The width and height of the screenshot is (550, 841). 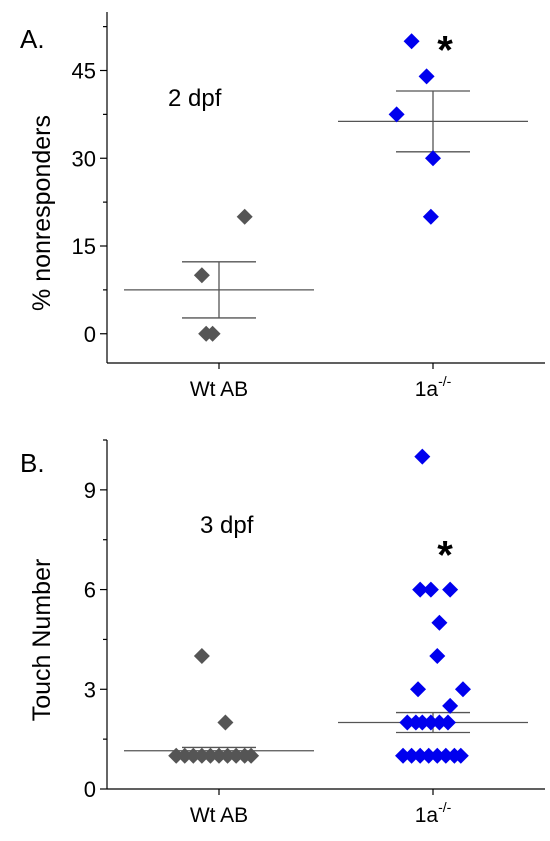 What do you see at coordinates (42, 640) in the screenshot?
I see `panel-b-y-axis-label: Touch Number` at bounding box center [42, 640].